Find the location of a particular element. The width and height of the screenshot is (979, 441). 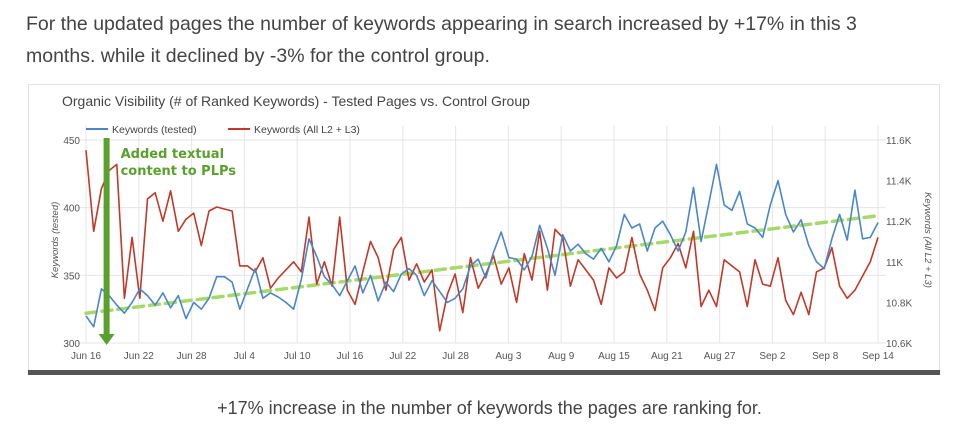

y-right-tick-label: 11K is located at coordinates (894, 263).